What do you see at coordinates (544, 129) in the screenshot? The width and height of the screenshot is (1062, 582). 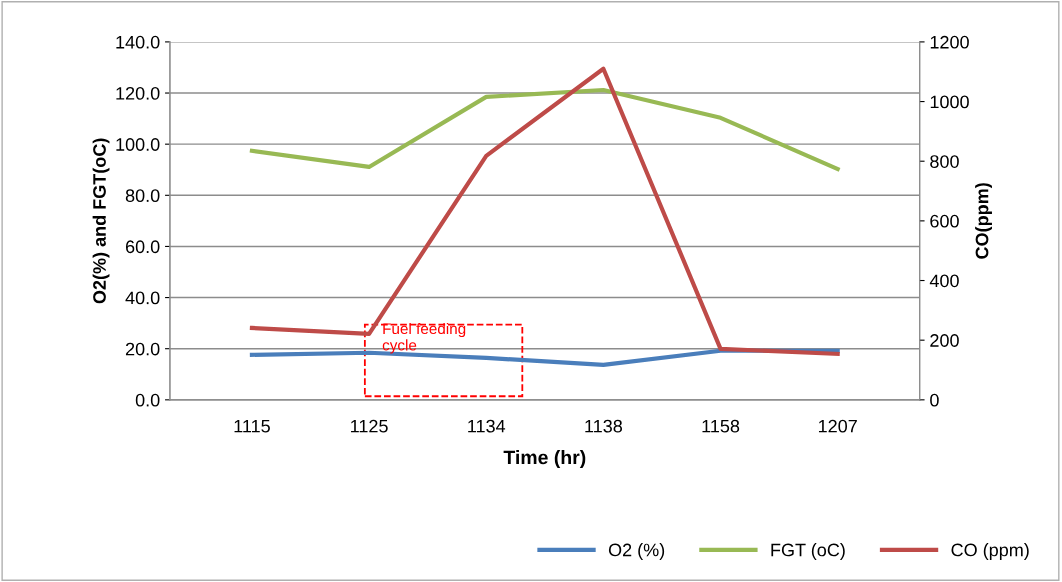 I see `line-series` at bounding box center [544, 129].